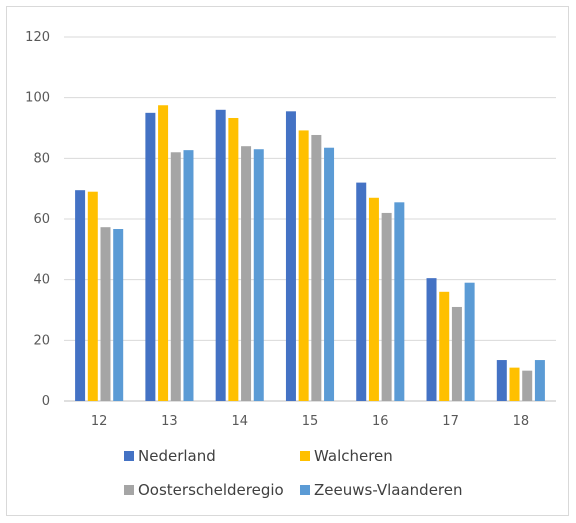 The height and width of the screenshot is (523, 576). Describe the element at coordinates (521, 421) in the screenshot. I see `x-tick-label: 18` at that location.